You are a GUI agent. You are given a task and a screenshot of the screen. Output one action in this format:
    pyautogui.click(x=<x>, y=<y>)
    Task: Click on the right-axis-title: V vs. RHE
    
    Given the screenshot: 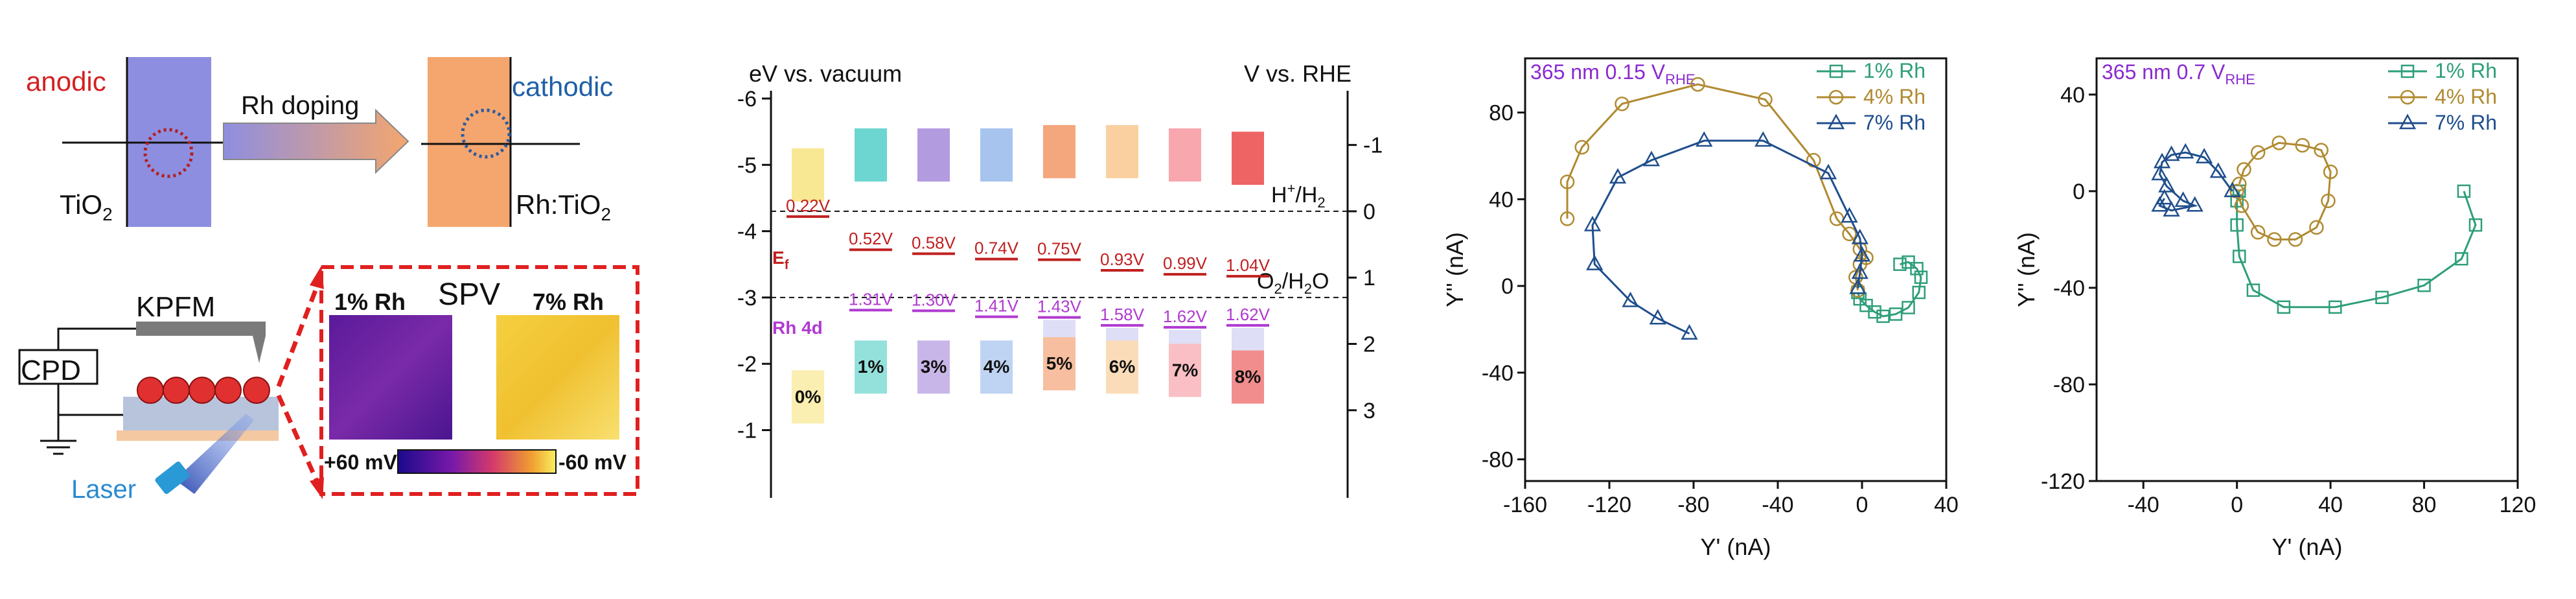 What is the action you would take?
    pyautogui.click(x=1297, y=73)
    